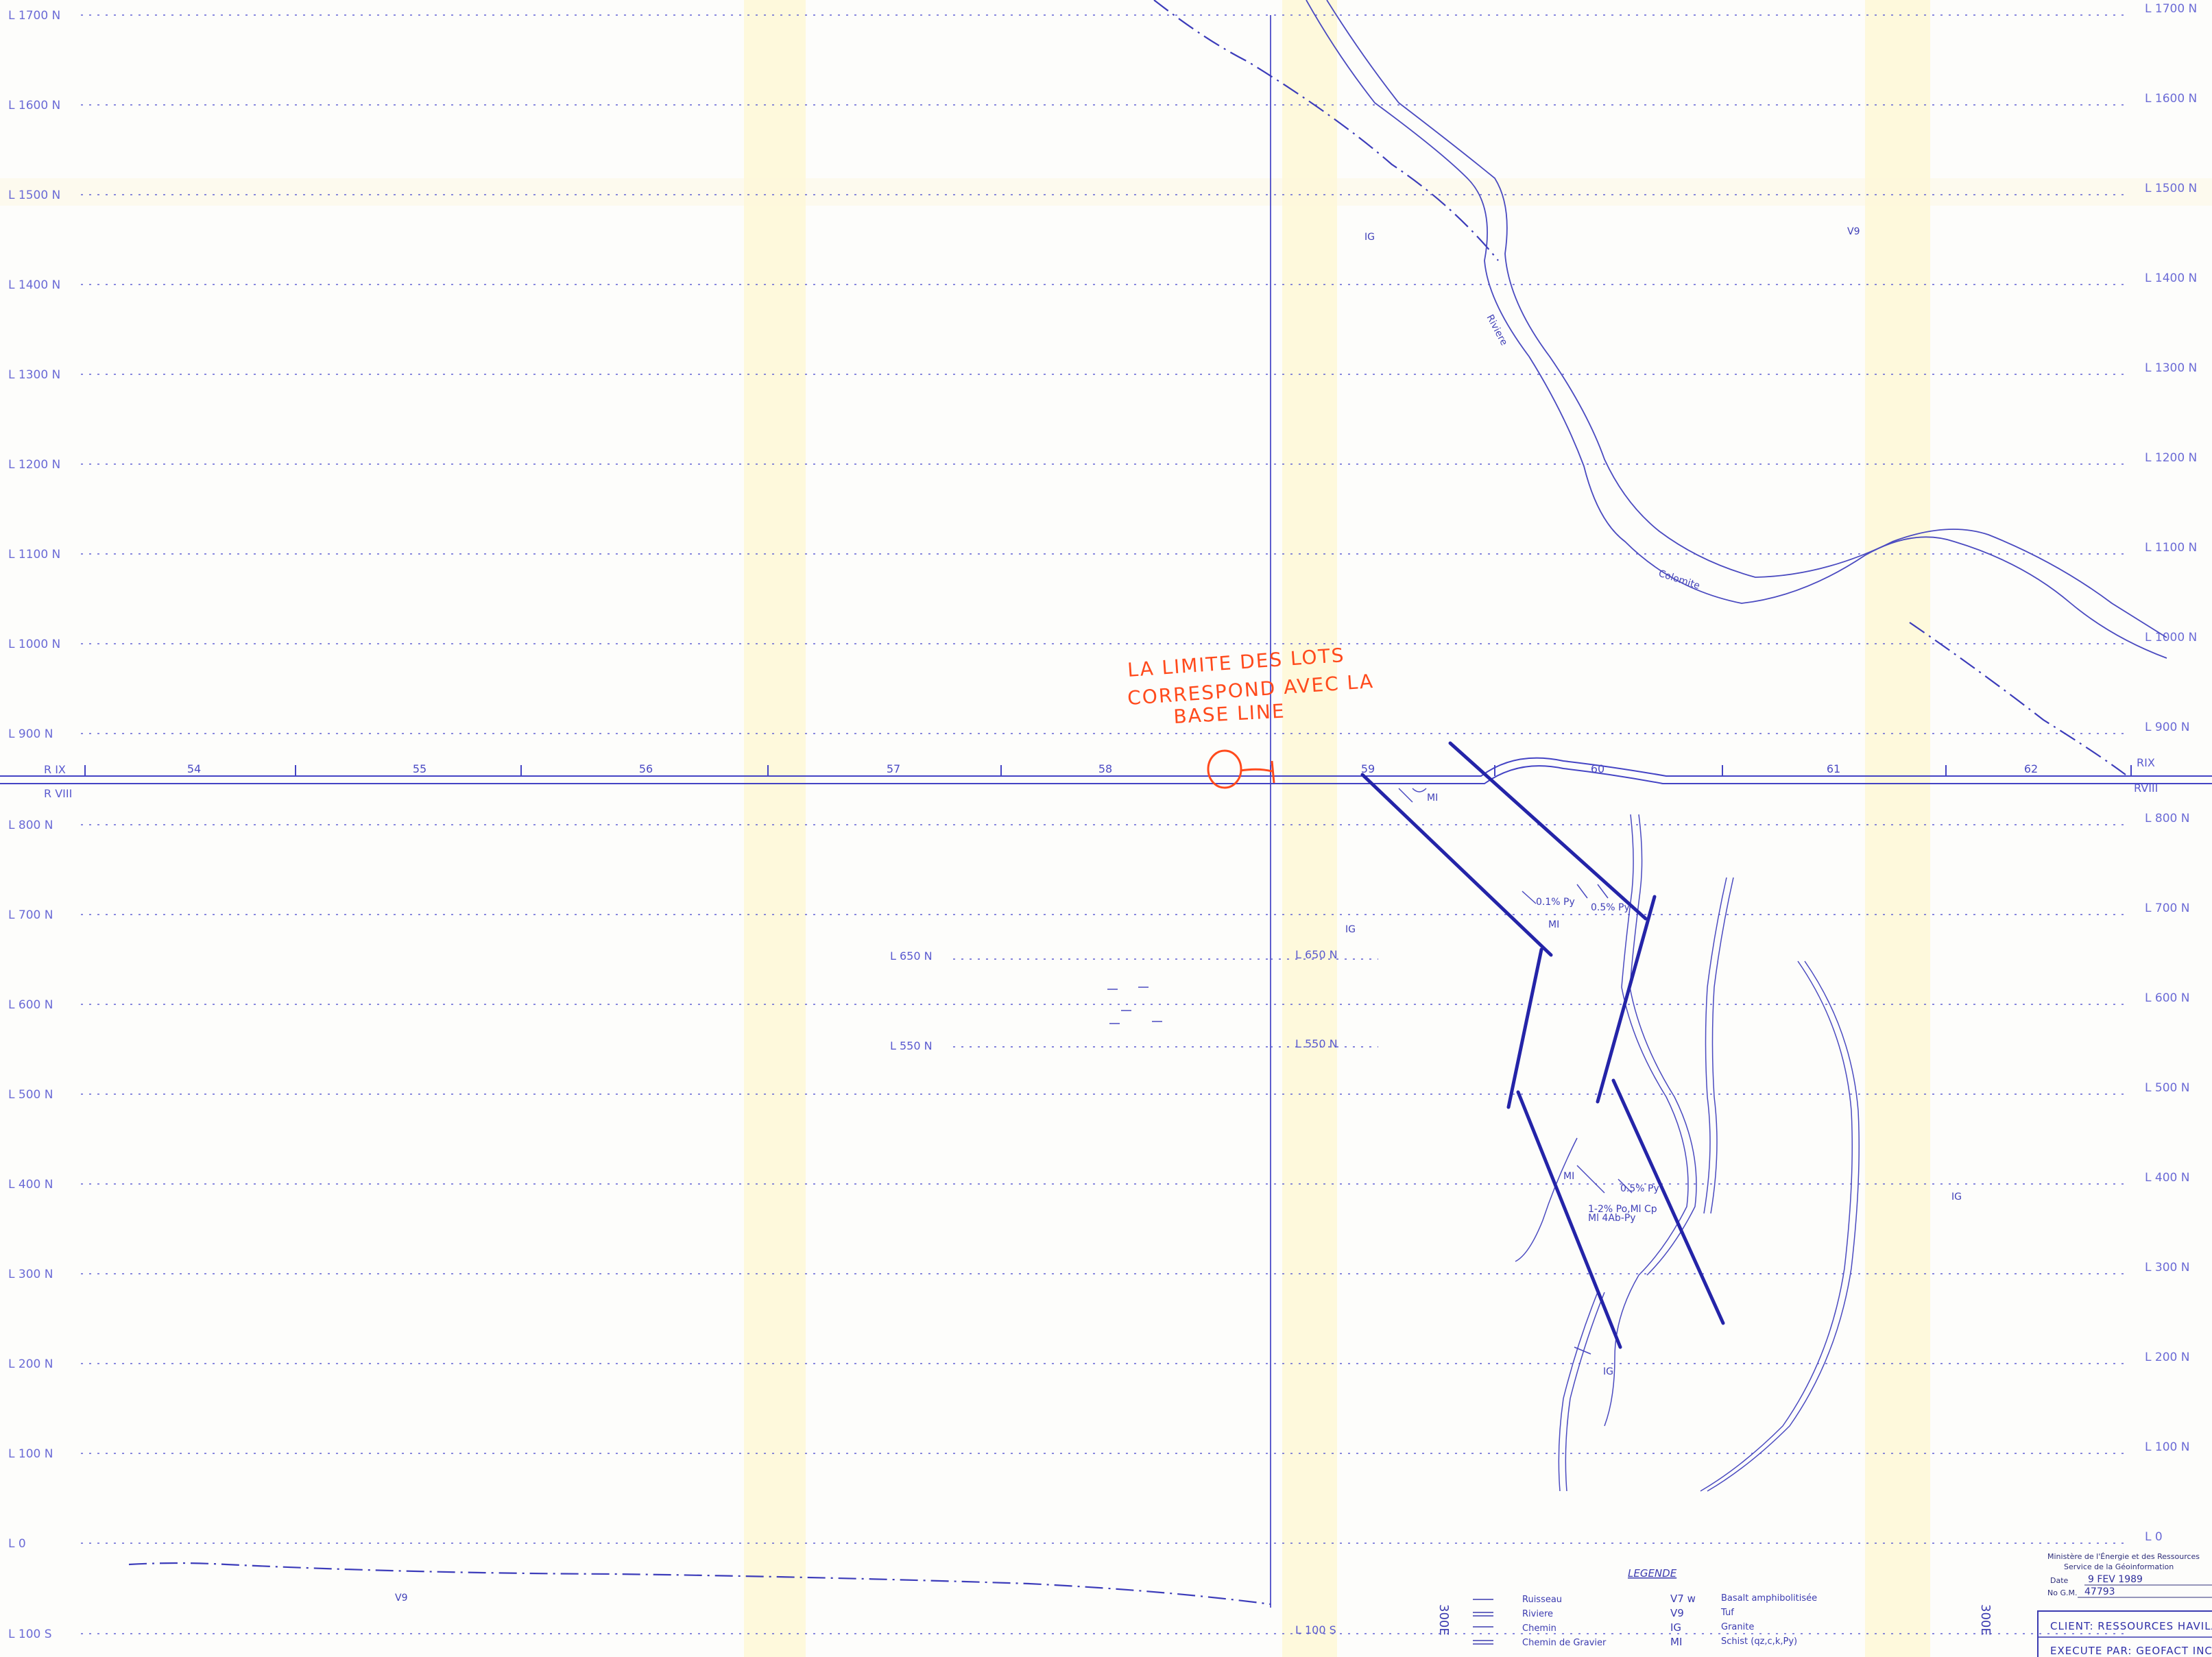 The width and height of the screenshot is (2212, 1657). I want to click on streams, so click(1687, 1153).